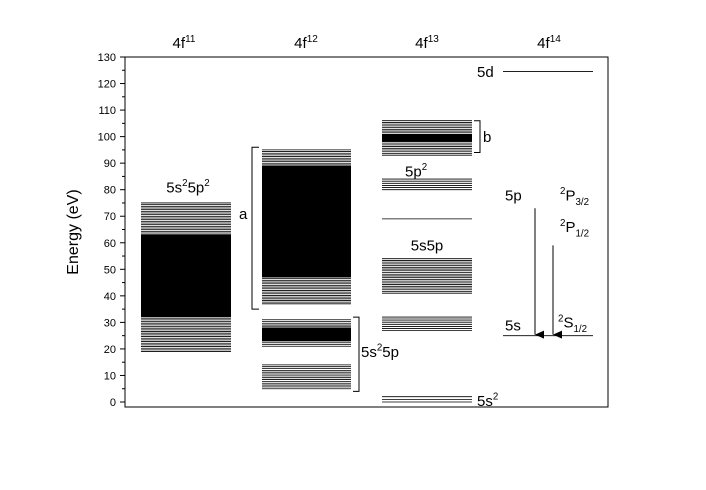 The width and height of the screenshot is (706, 490). What do you see at coordinates (574, 229) in the screenshot?
I see `term-label-2P1/2: 2P1/2` at bounding box center [574, 229].